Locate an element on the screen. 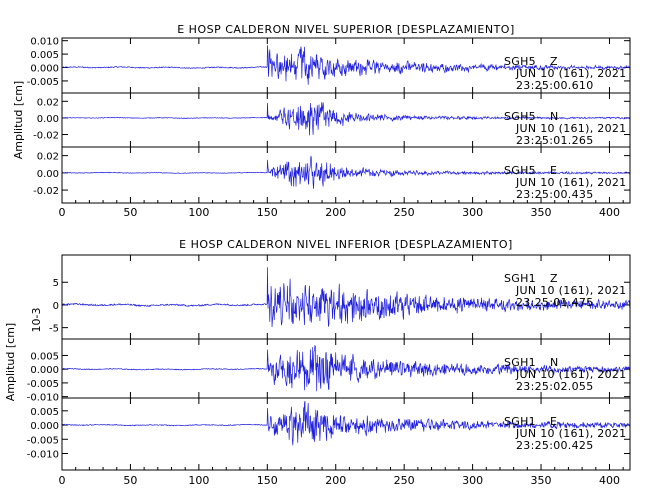  channel-id: SGH1 N is located at coordinates (531, 362).